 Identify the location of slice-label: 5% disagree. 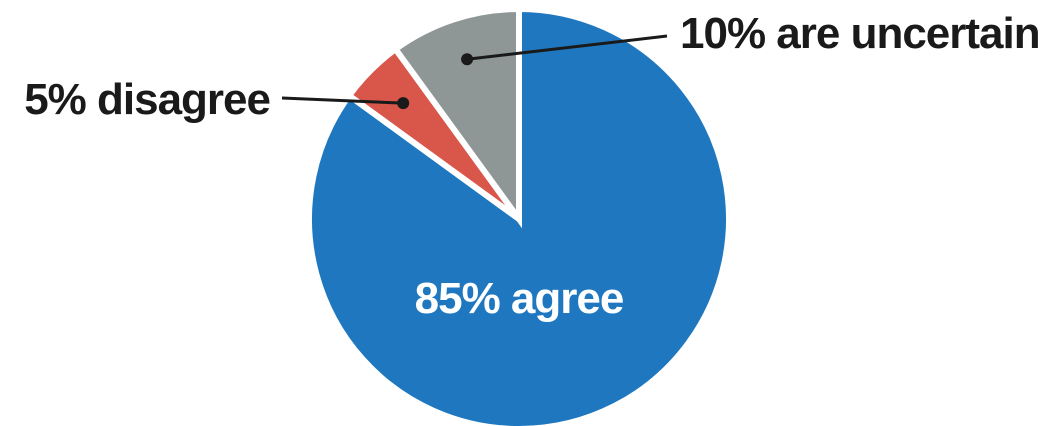
(147, 99).